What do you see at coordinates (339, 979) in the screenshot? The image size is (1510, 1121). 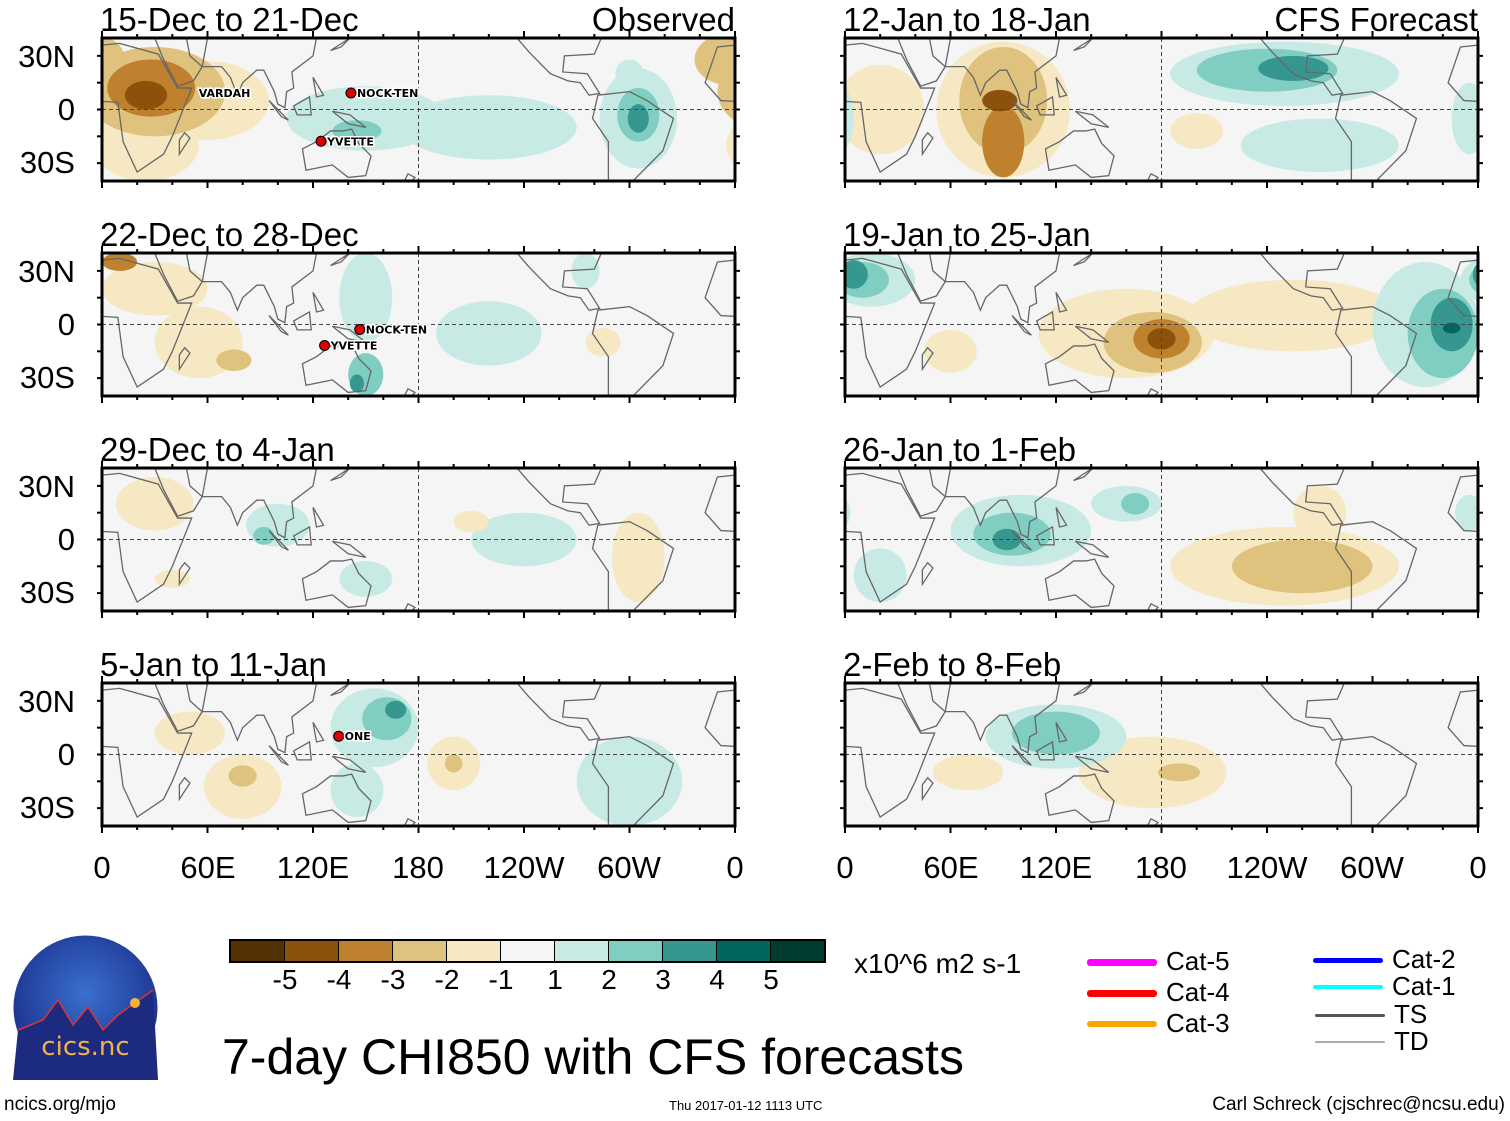 I see `colorbar-tick-label: -4` at bounding box center [339, 979].